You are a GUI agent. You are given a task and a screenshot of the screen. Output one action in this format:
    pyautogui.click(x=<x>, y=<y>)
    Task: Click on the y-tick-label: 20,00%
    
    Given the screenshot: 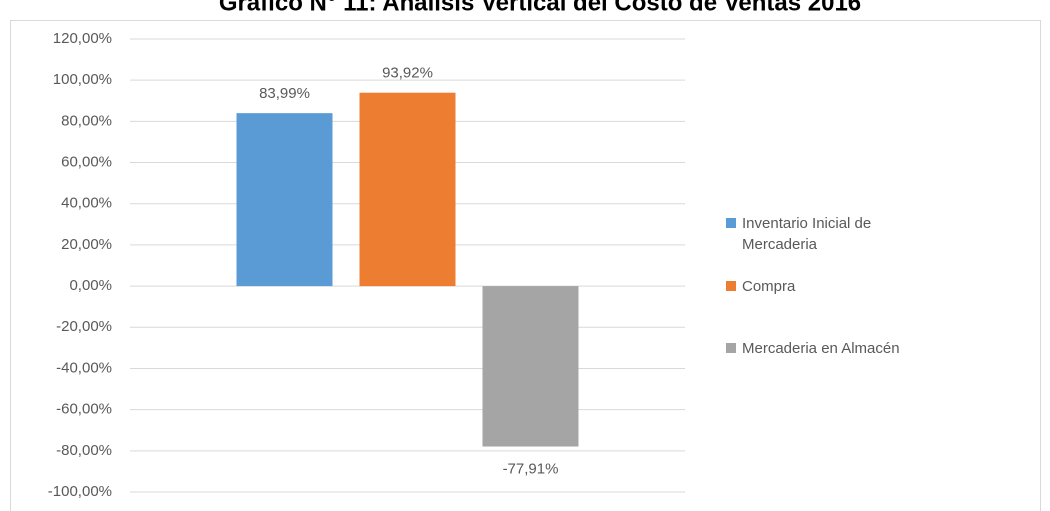 What is the action you would take?
    pyautogui.click(x=86, y=244)
    